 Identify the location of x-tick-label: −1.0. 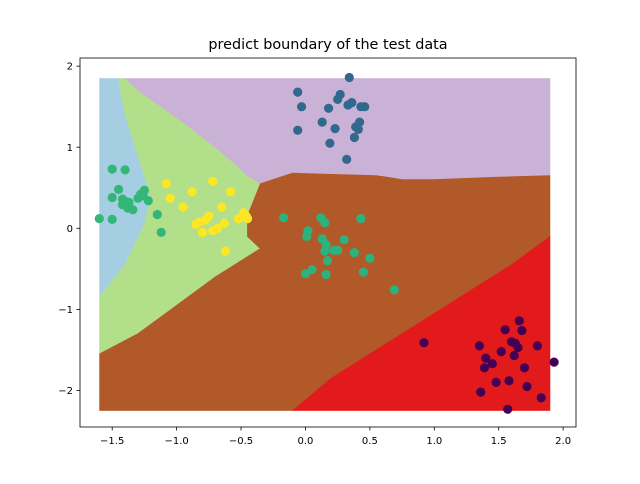
(176, 441).